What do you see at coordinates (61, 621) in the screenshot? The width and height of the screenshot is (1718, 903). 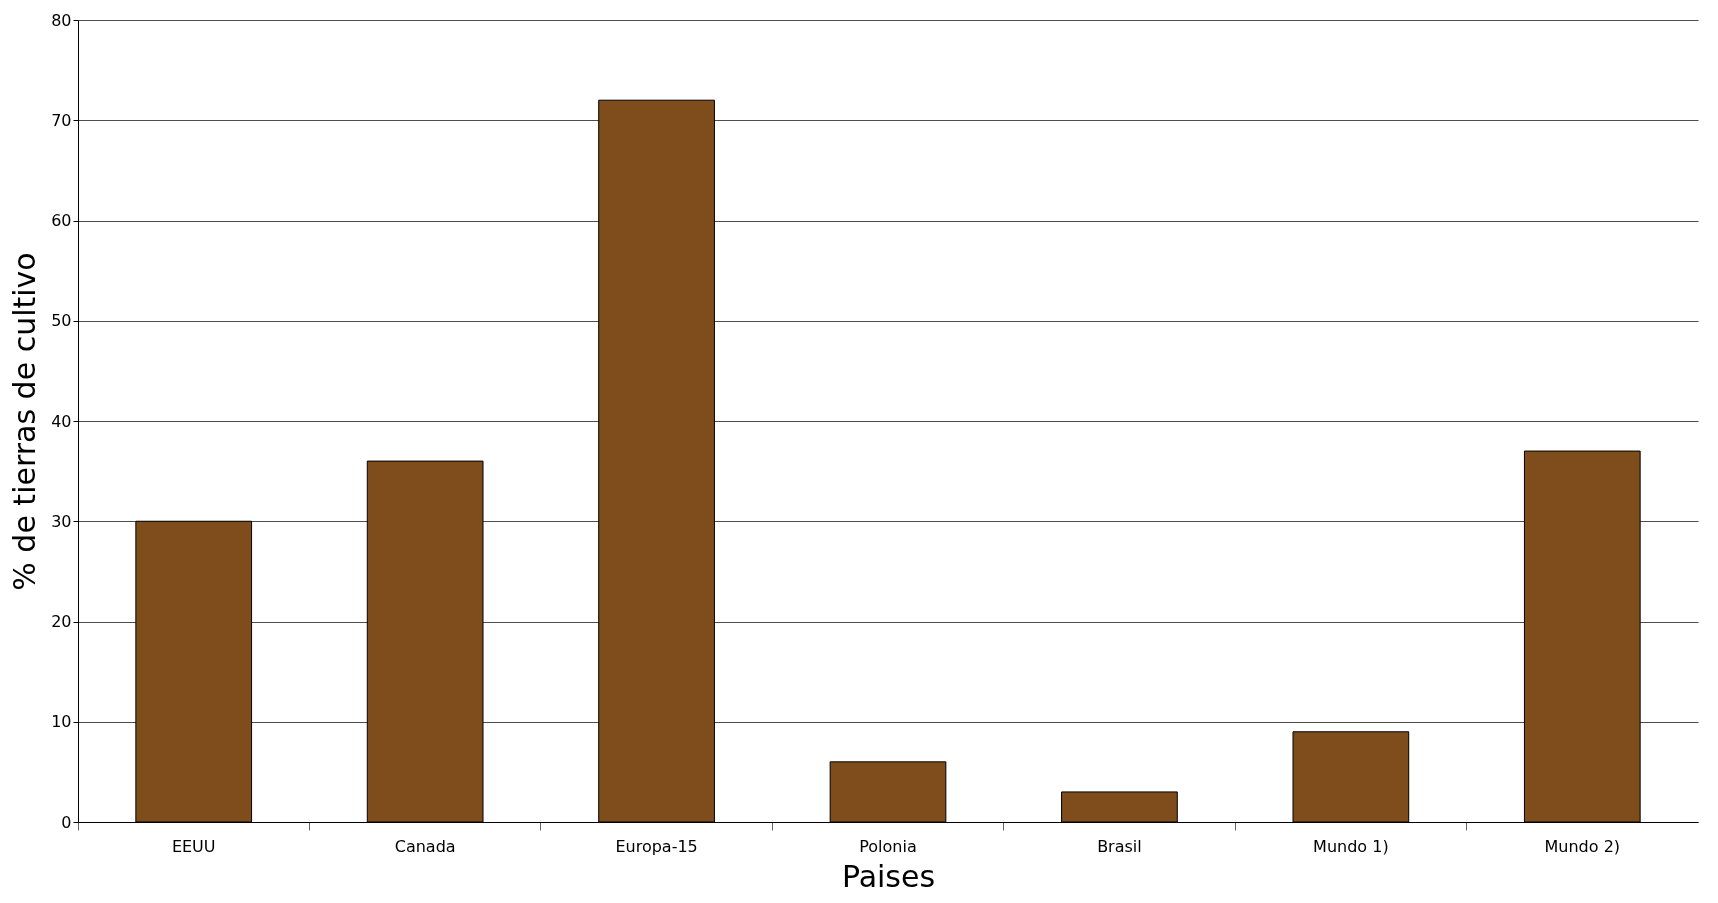 I see `y-tick-label: 20` at bounding box center [61, 621].